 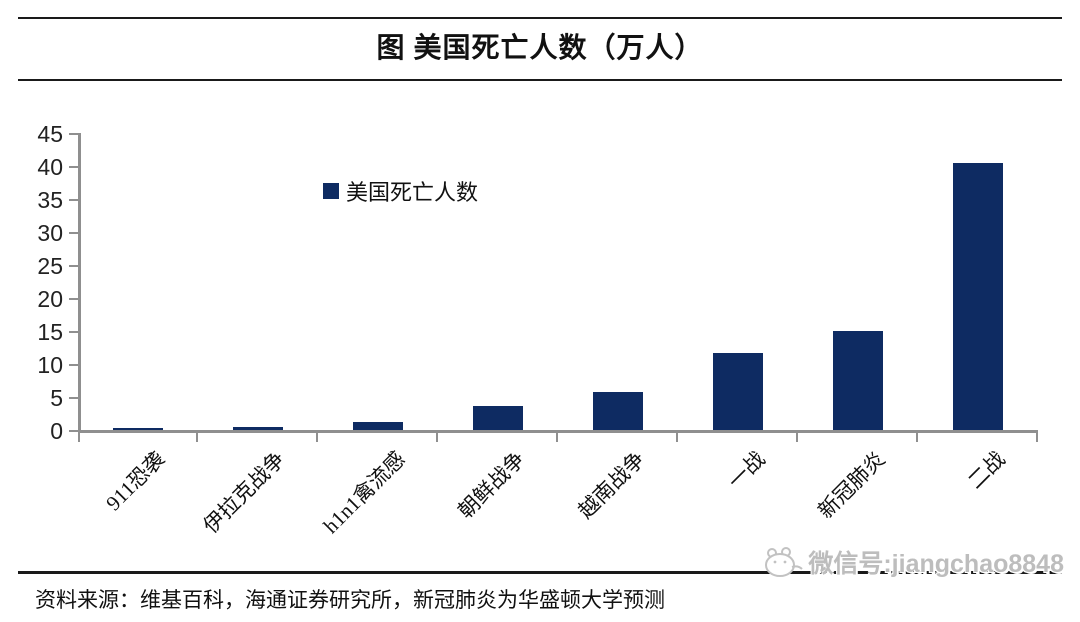 What do you see at coordinates (540, 48) in the screenshot?
I see `chart-title: 图 美国死亡人数（万人）` at bounding box center [540, 48].